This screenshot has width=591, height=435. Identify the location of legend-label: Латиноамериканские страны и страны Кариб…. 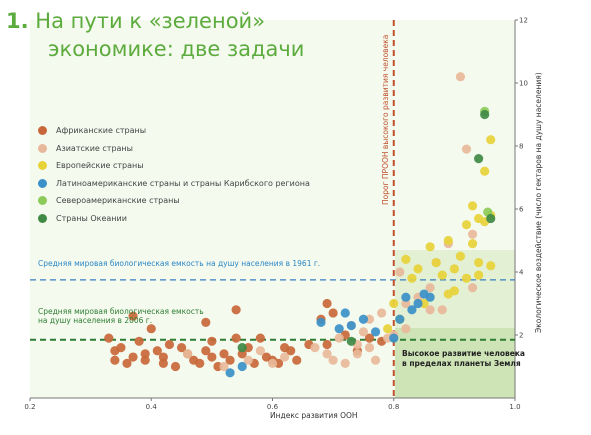
(183, 183).